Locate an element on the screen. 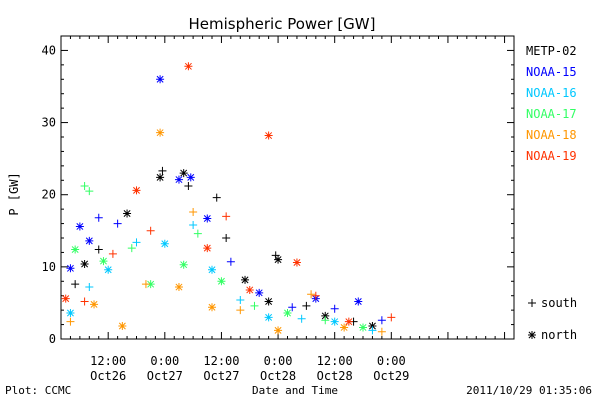 Image resolution: width=600 pixels, height=400 pixels. plot-timestamp: 2011/10/29 01:35:06 is located at coordinates (529, 390).